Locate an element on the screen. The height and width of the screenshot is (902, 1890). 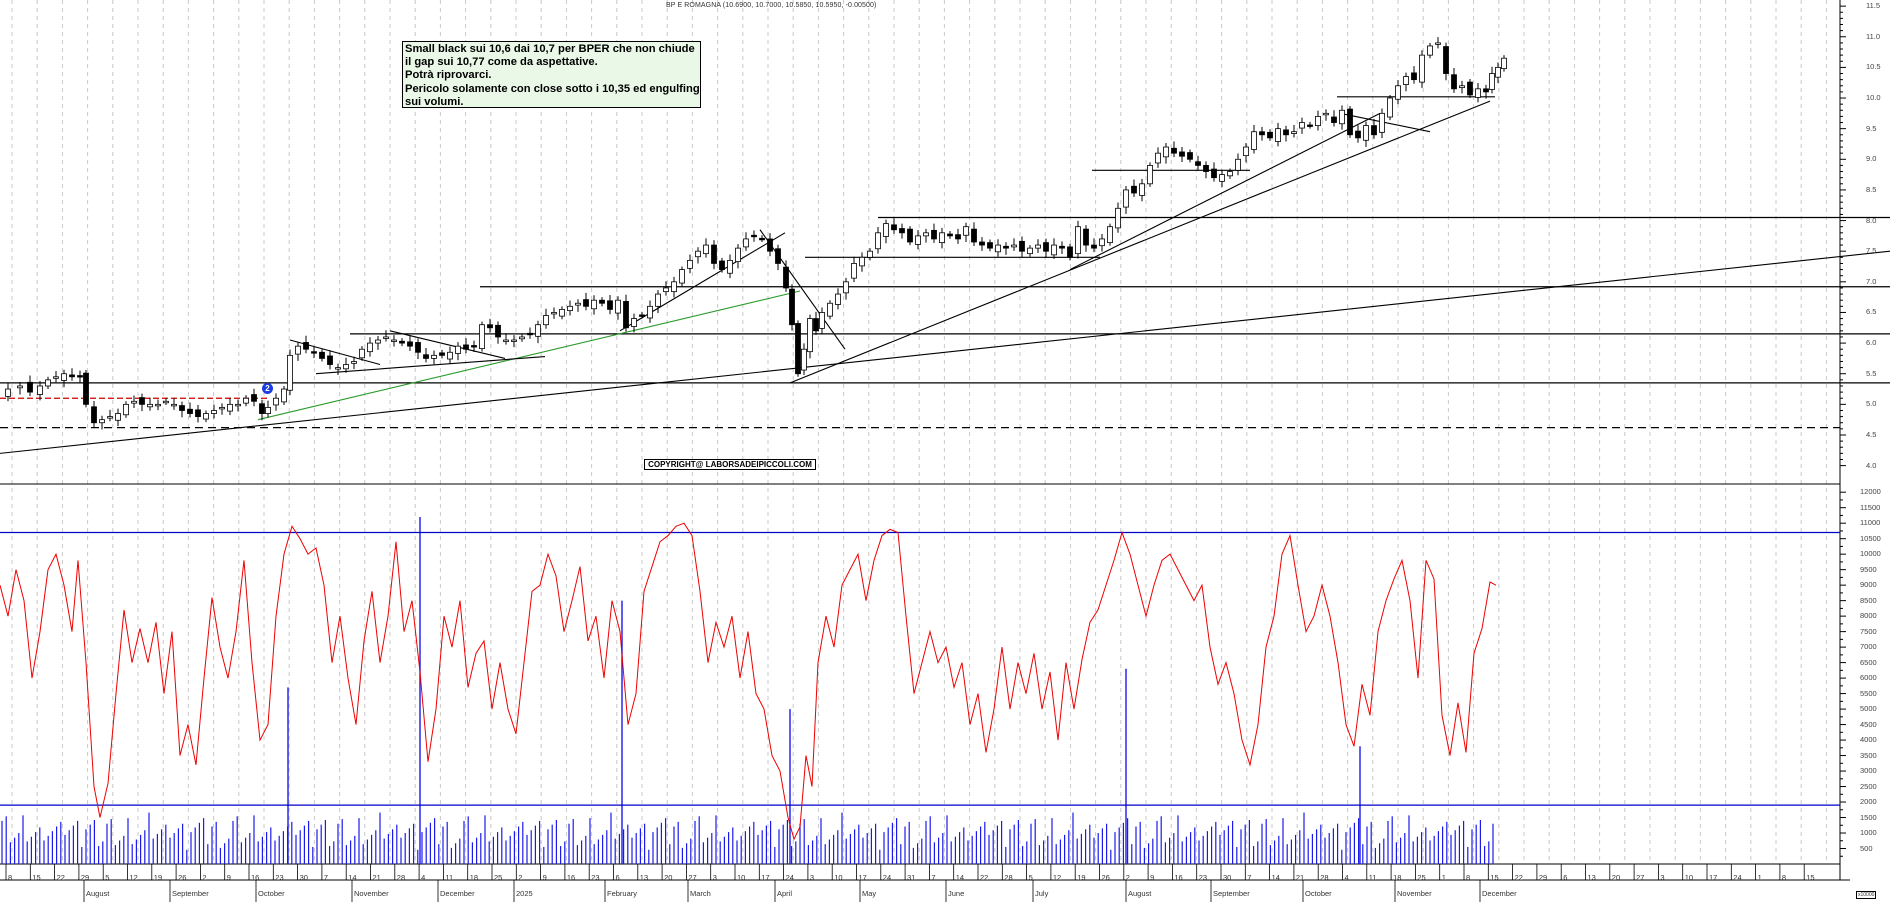
volume-axis-label: 8500 is located at coordinates (1868, 600).